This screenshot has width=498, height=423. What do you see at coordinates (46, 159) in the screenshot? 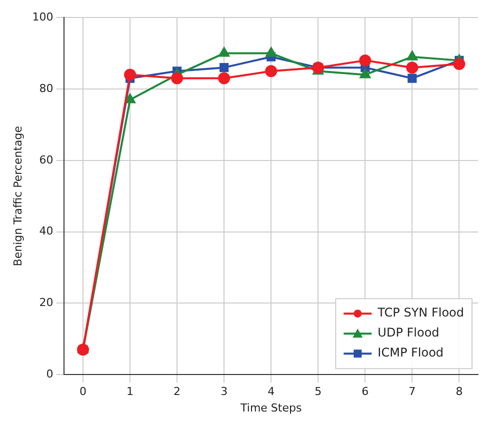
I see `y-tick-label: 60` at bounding box center [46, 159].